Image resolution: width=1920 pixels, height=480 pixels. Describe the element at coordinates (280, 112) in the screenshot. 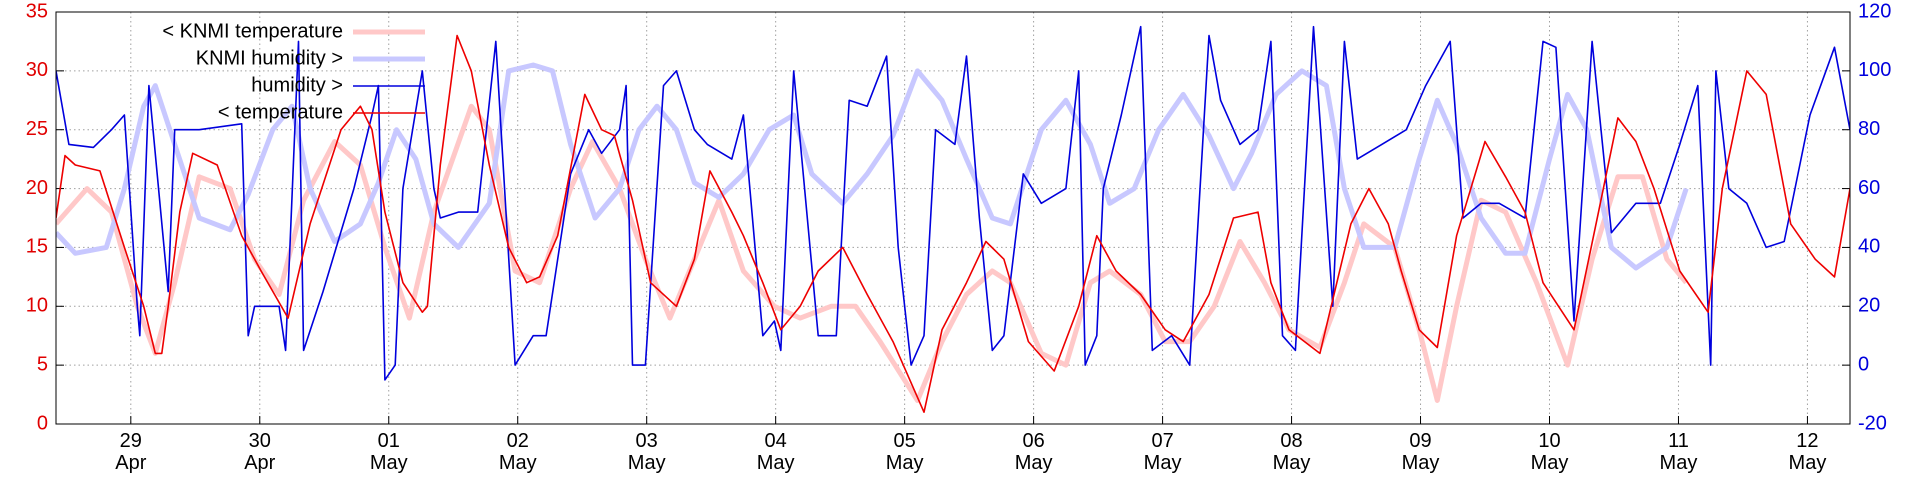

I see `legend-label: < temperature` at that location.